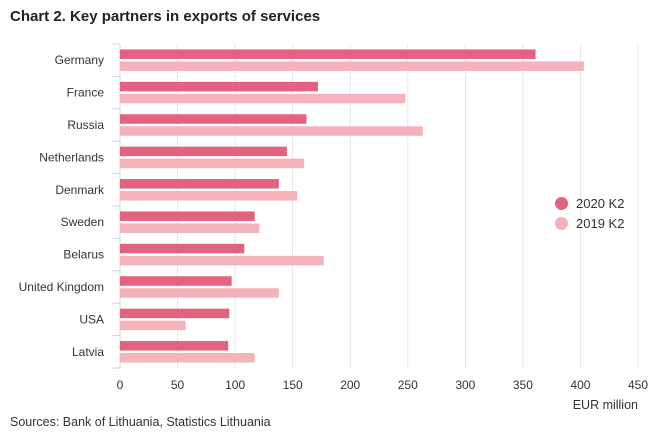 This screenshot has width=650, height=433. What do you see at coordinates (178, 385) in the screenshot?
I see `x-tick-label: 50` at bounding box center [178, 385].